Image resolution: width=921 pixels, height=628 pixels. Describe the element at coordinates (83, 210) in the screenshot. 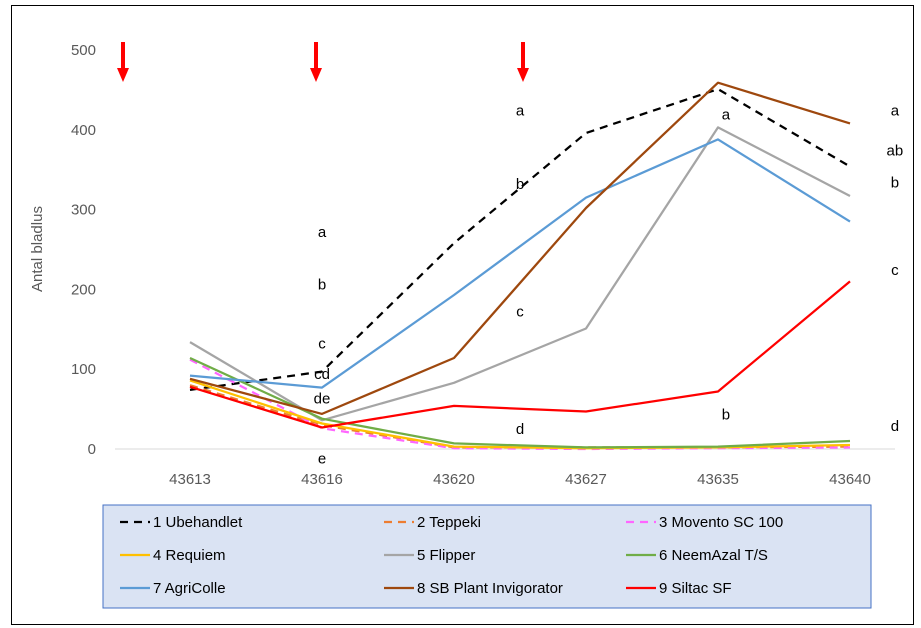

I see `y-tick-label: 300` at that location.